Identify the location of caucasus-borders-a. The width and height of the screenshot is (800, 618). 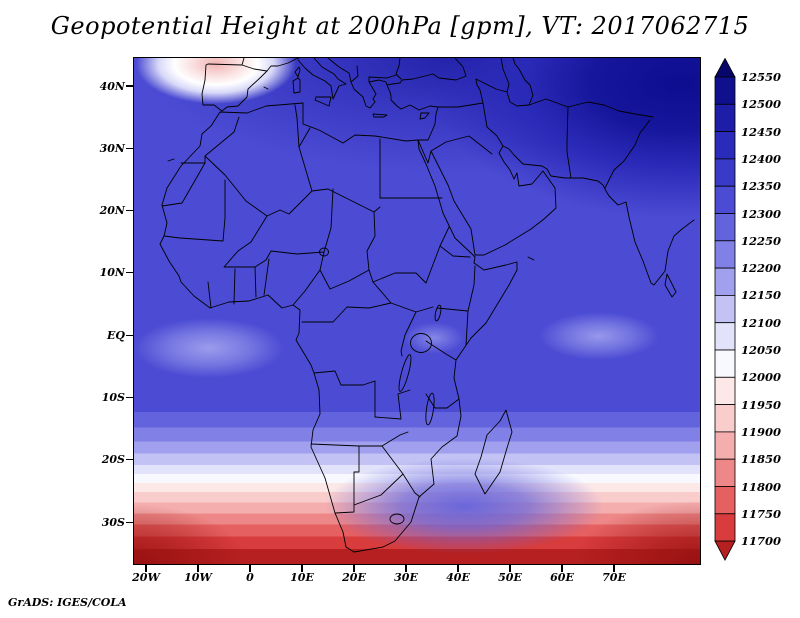
(479, 91).